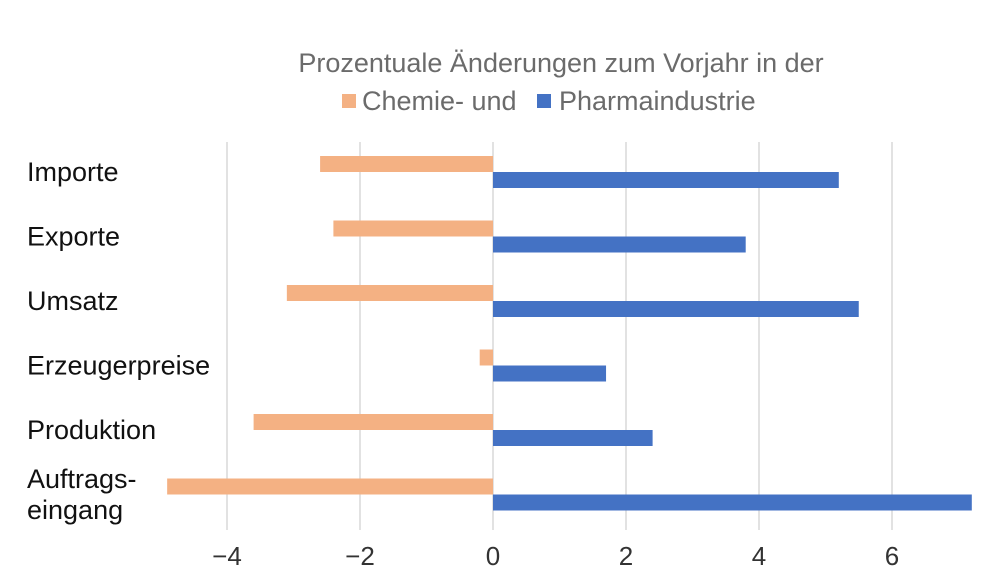 The width and height of the screenshot is (1000, 582). Describe the element at coordinates (657, 101) in the screenshot. I see `legend-label: Pharmaindustrie` at that location.